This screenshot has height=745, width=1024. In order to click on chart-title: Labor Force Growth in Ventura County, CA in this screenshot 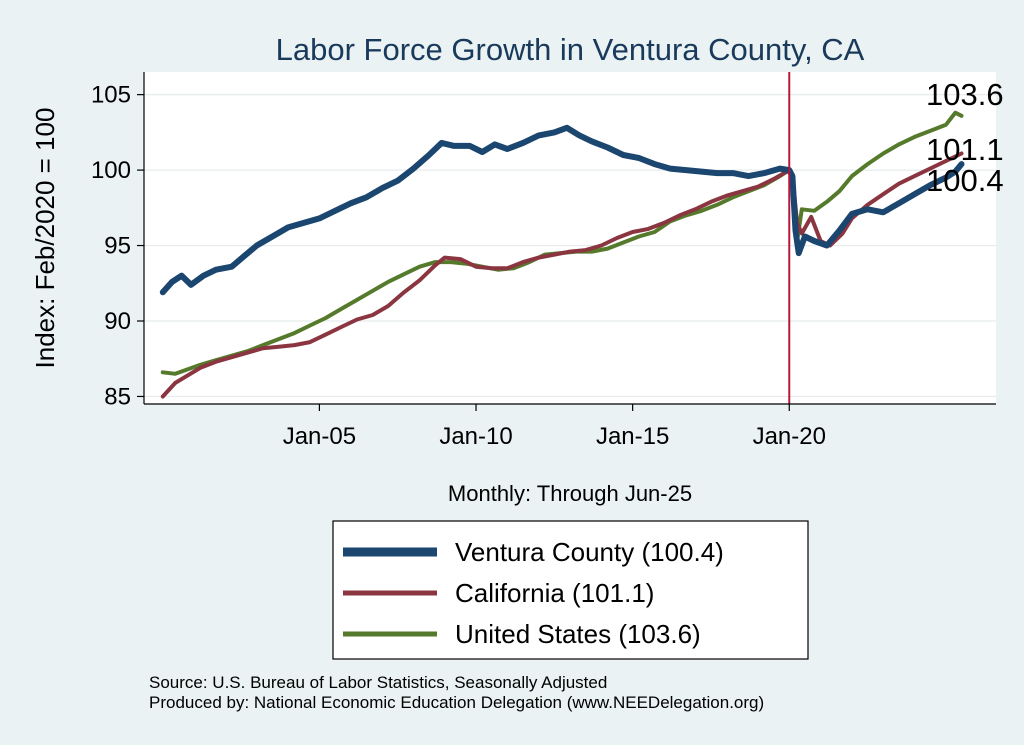, I will do `click(570, 49)`.